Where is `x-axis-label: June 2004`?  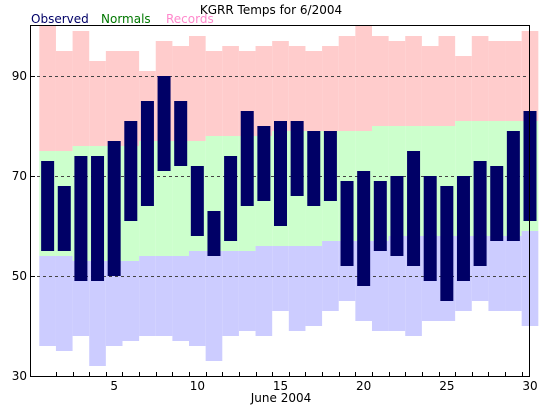
x-axis-label: June 2004 is located at coordinates (281, 398).